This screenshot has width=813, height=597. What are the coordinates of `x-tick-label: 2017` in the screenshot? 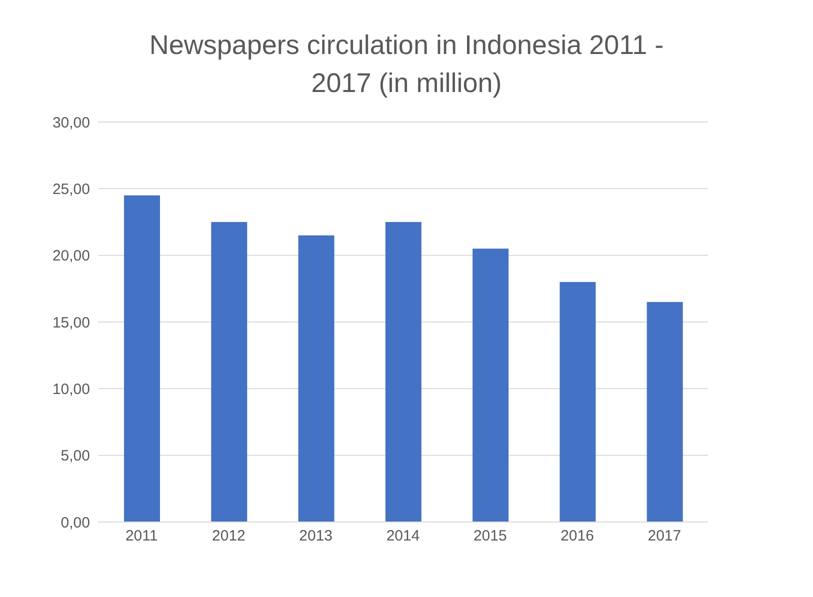 It's located at (665, 536).